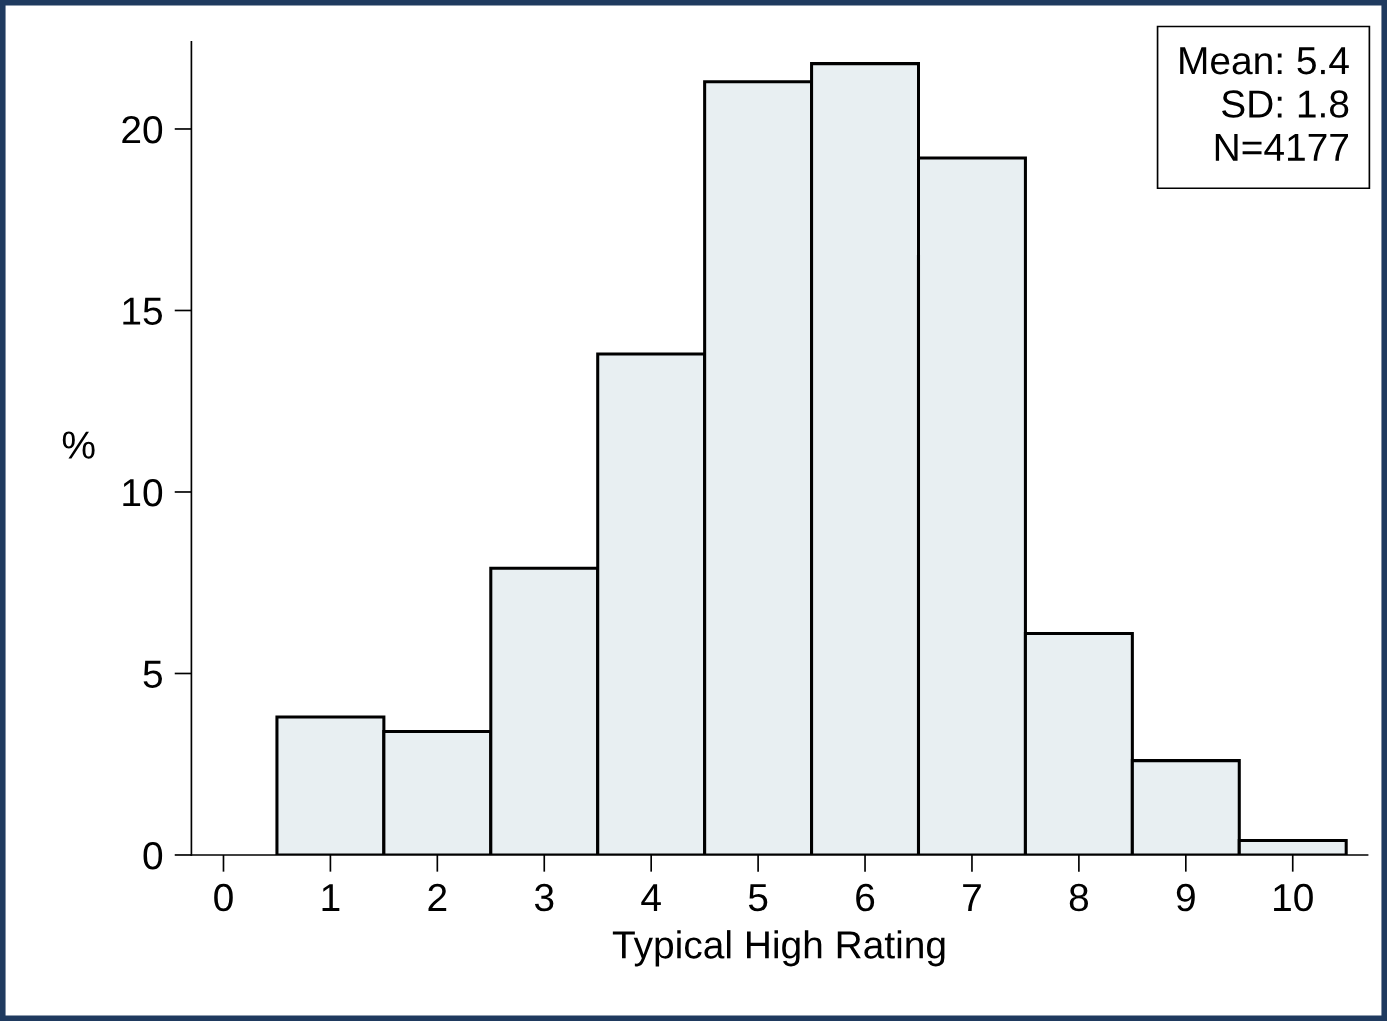  Describe the element at coordinates (544, 897) in the screenshot. I see `x-tick-label: 3` at that location.